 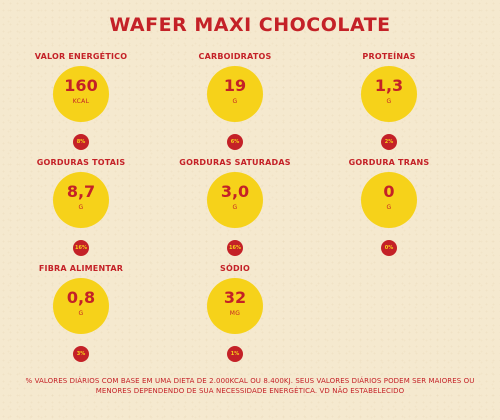 I want to click on value-circle: 0 G, so click(x=389, y=200).